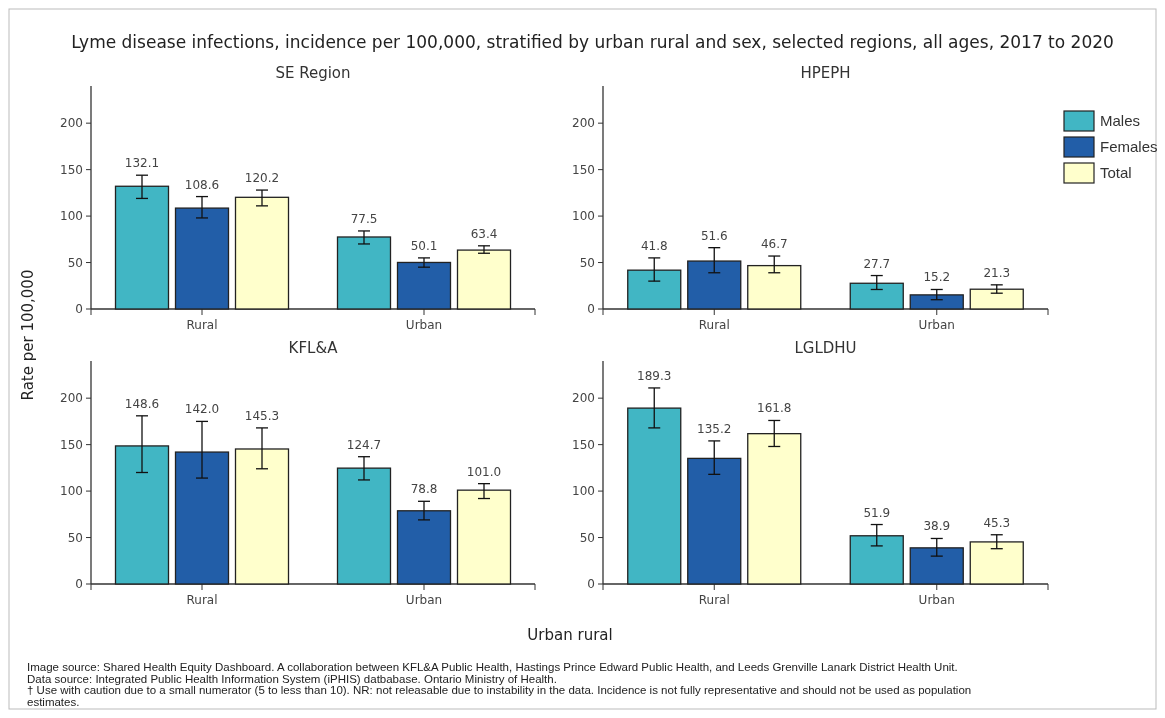  What do you see at coordinates (202, 409) in the screenshot?
I see `data-label: 142.0` at bounding box center [202, 409].